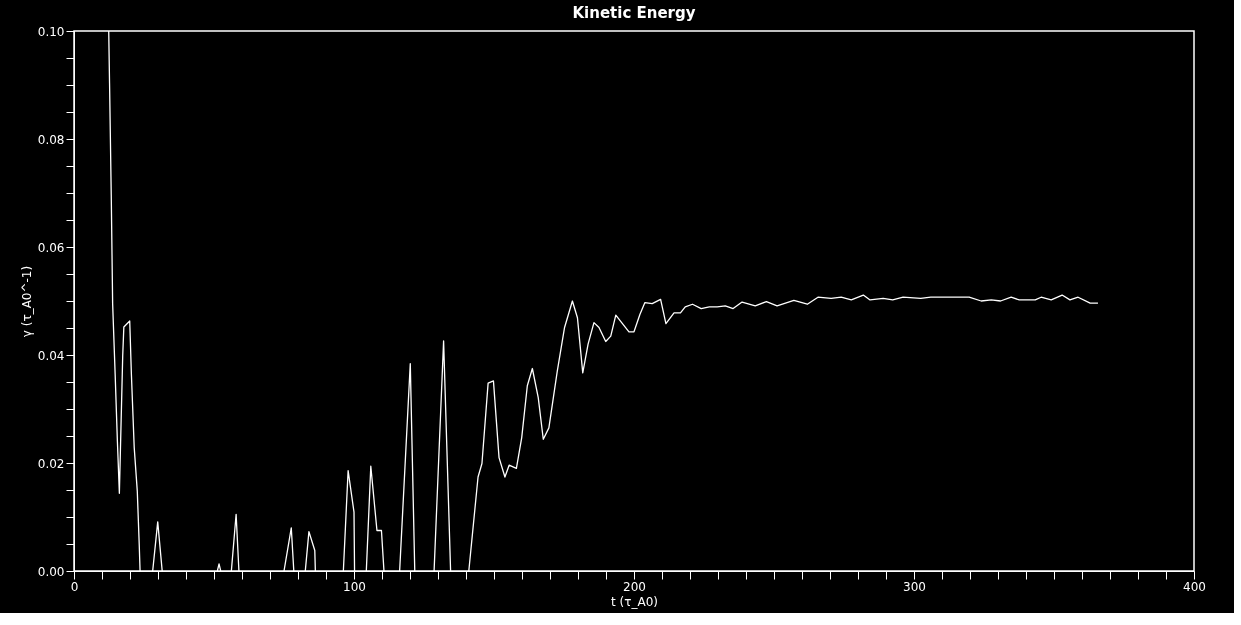  What do you see at coordinates (51, 355) in the screenshot?
I see `y-tick-label: 0.04` at bounding box center [51, 355].